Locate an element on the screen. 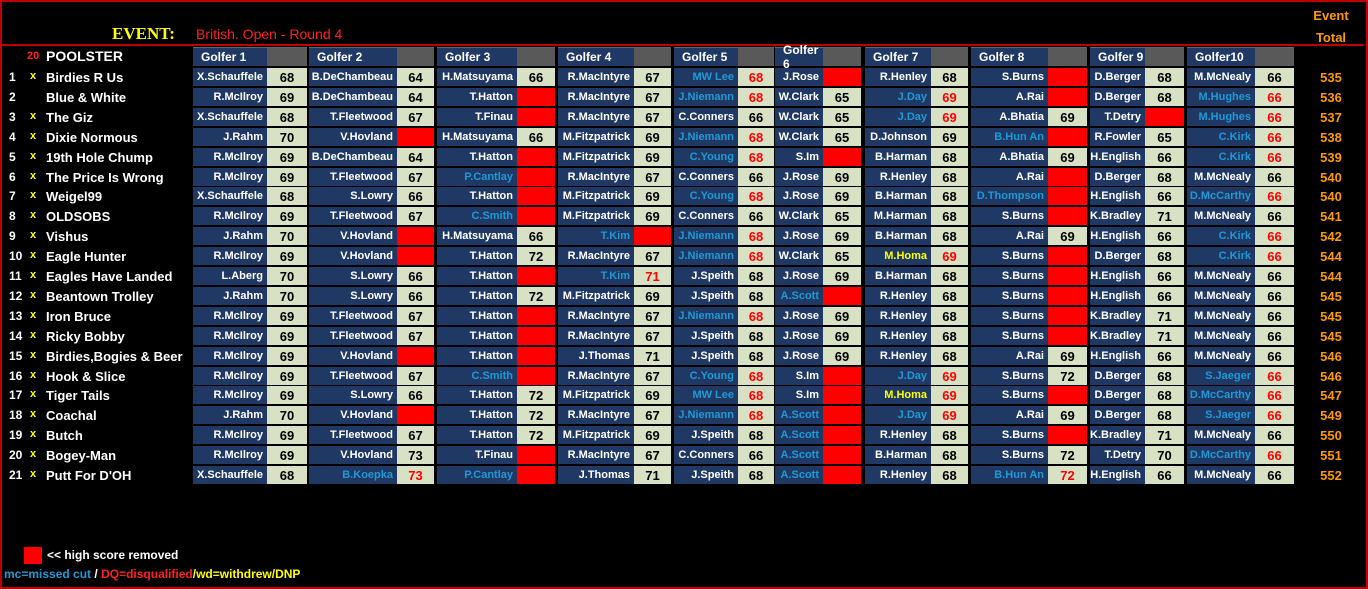  rank-number: 10 is located at coordinates (16, 256).